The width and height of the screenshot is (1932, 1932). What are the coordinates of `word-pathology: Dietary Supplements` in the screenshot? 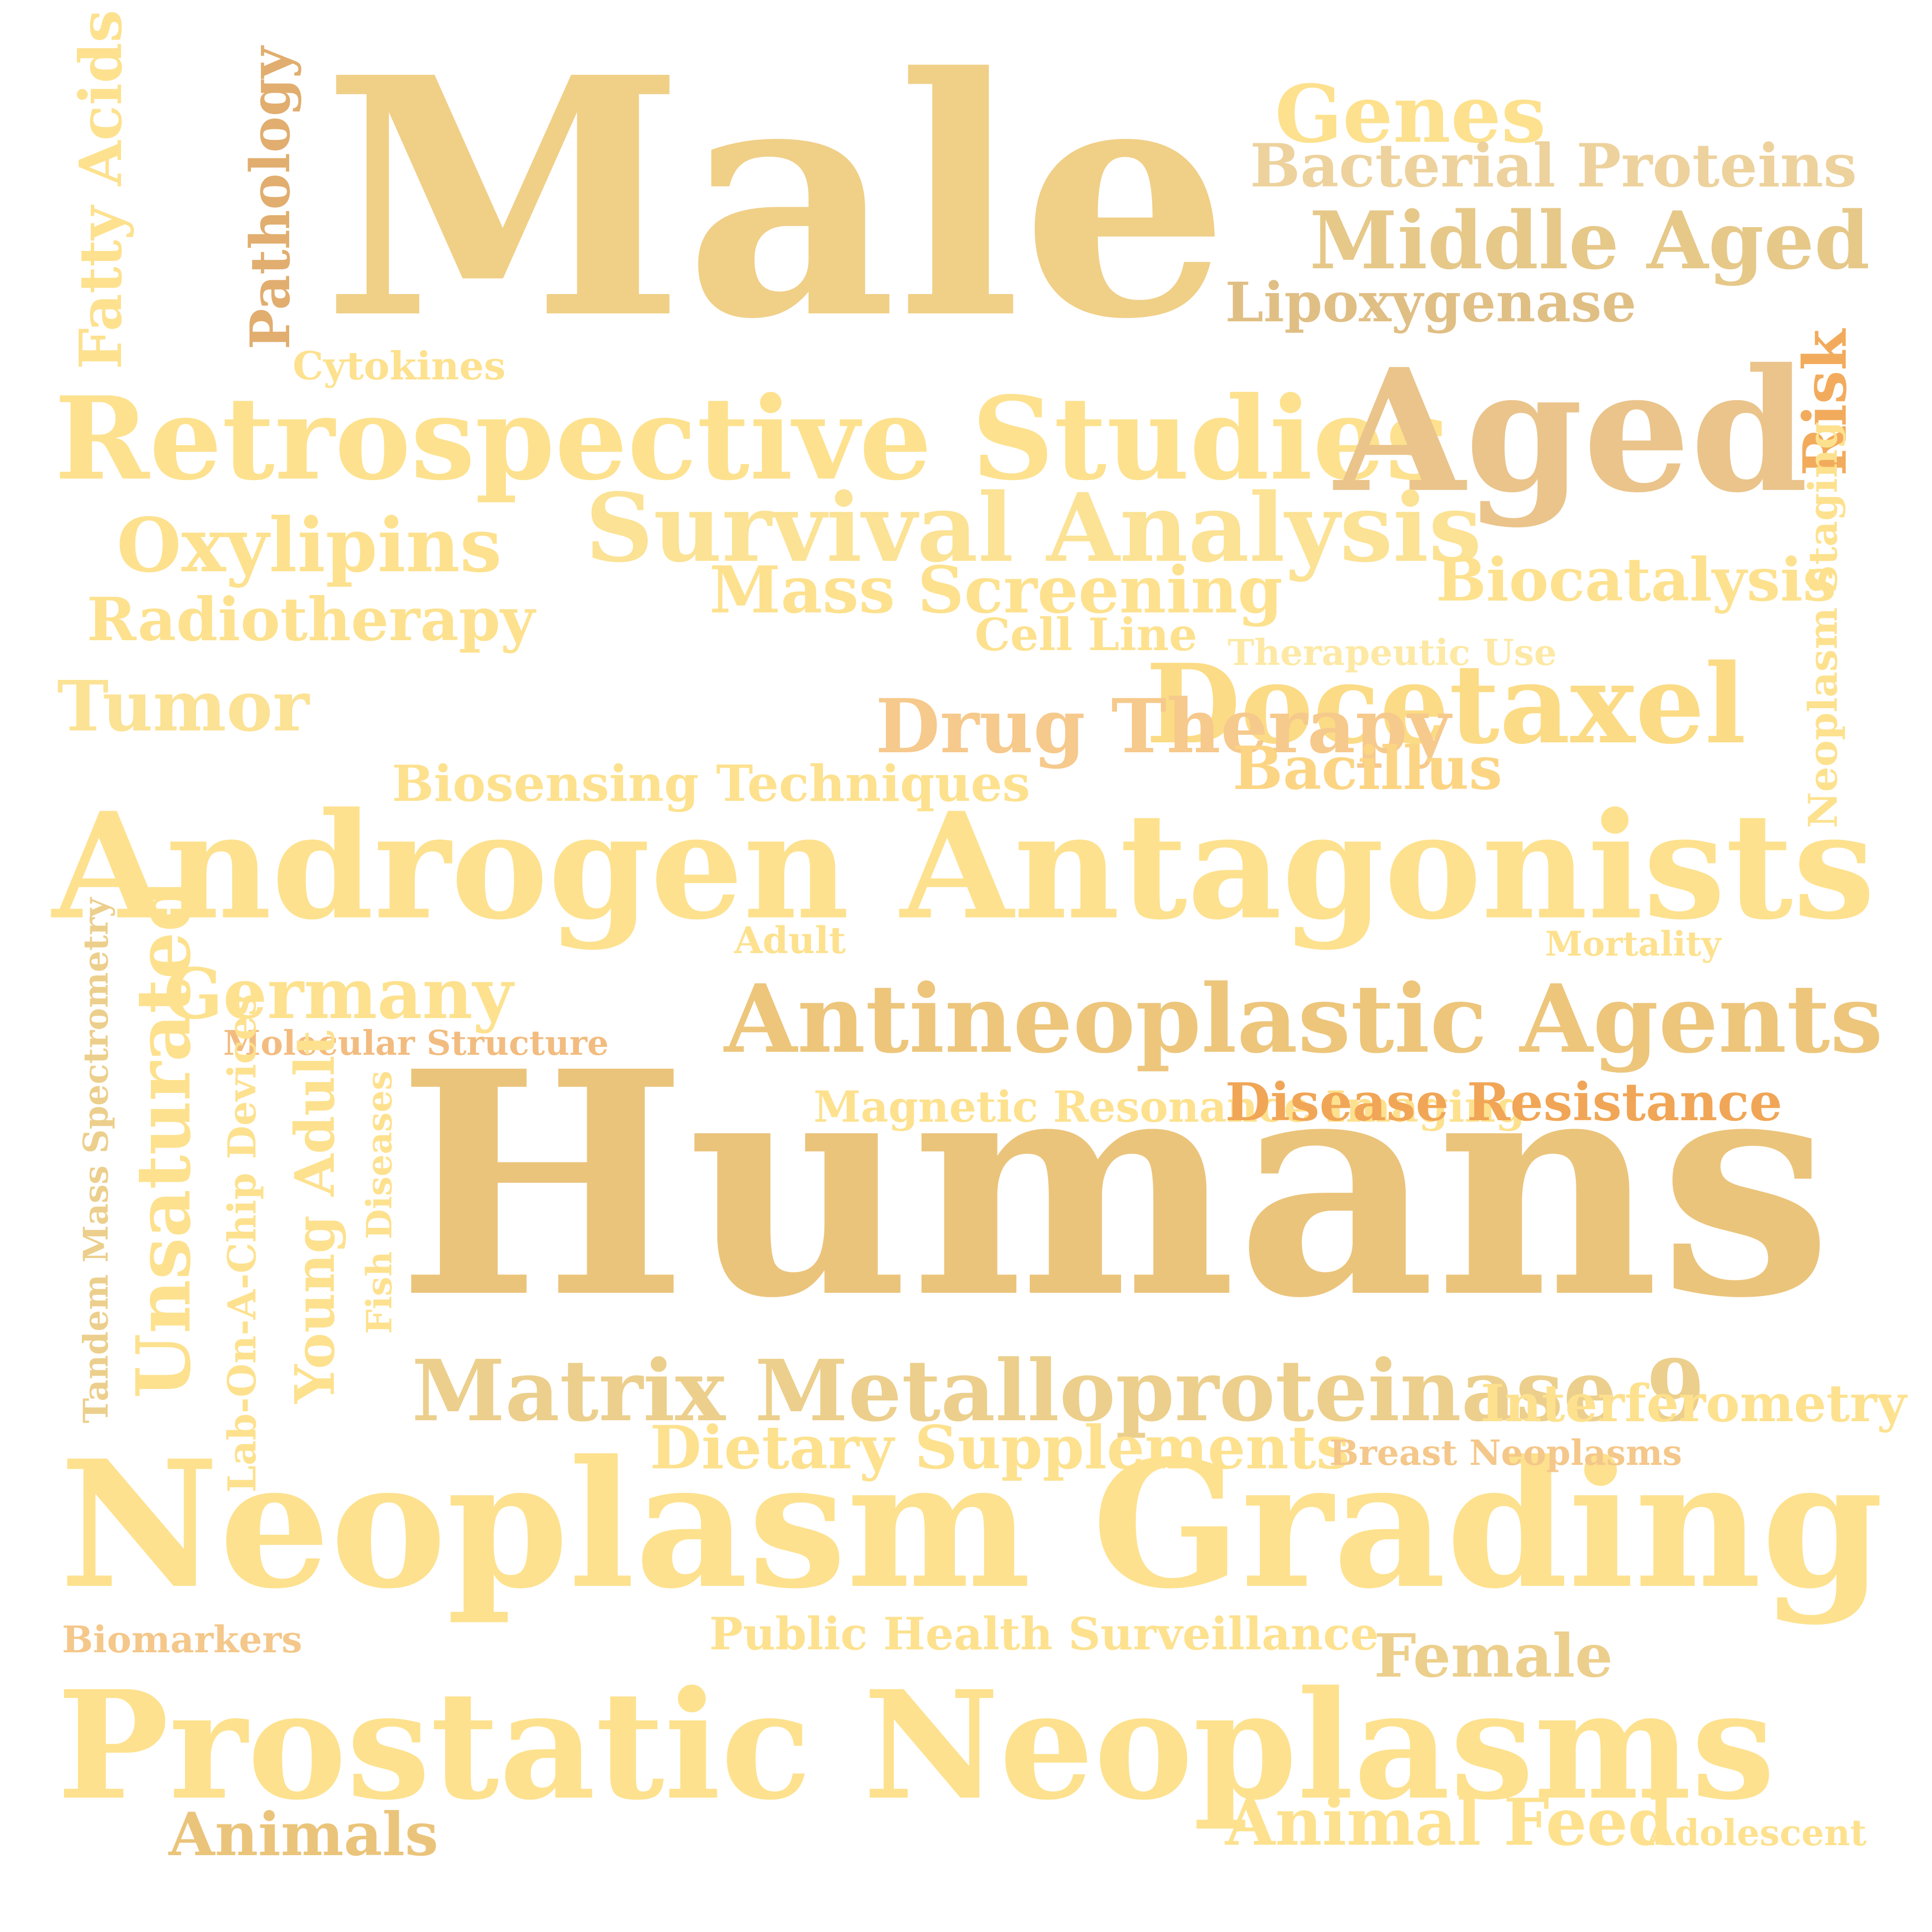 It's located at (1000, 1448).